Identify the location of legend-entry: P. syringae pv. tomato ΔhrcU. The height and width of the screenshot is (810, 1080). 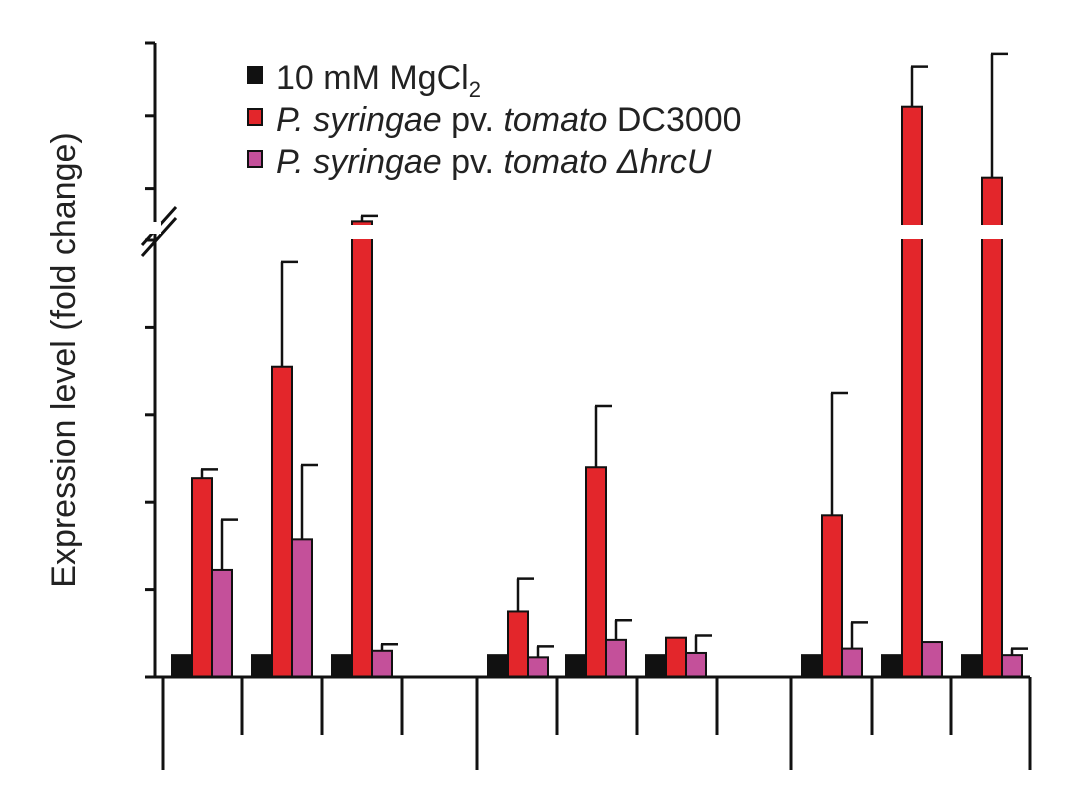
(494, 162).